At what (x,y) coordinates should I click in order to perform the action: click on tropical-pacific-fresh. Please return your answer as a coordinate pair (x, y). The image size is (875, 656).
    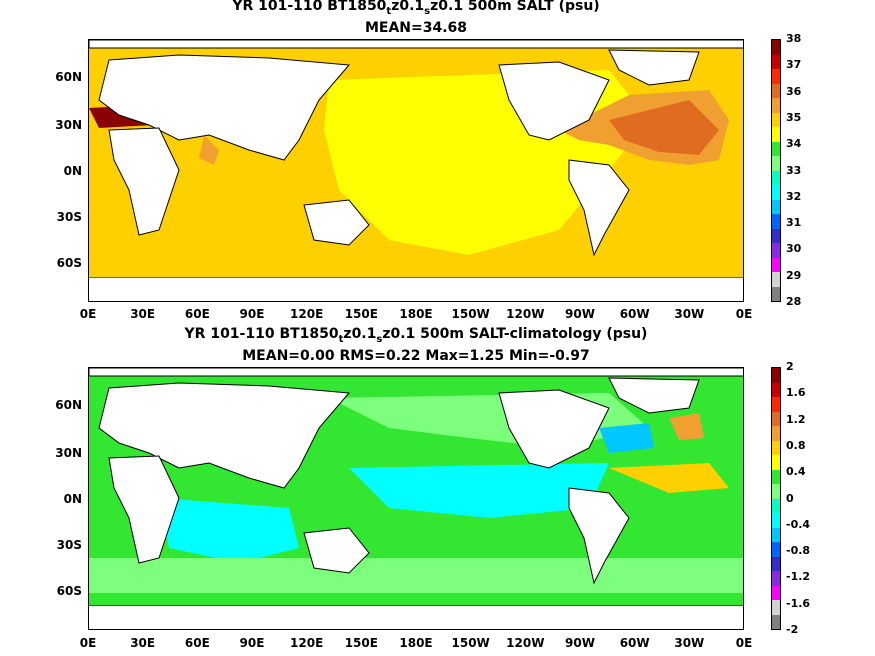
    Looking at the image, I should click on (479, 490).